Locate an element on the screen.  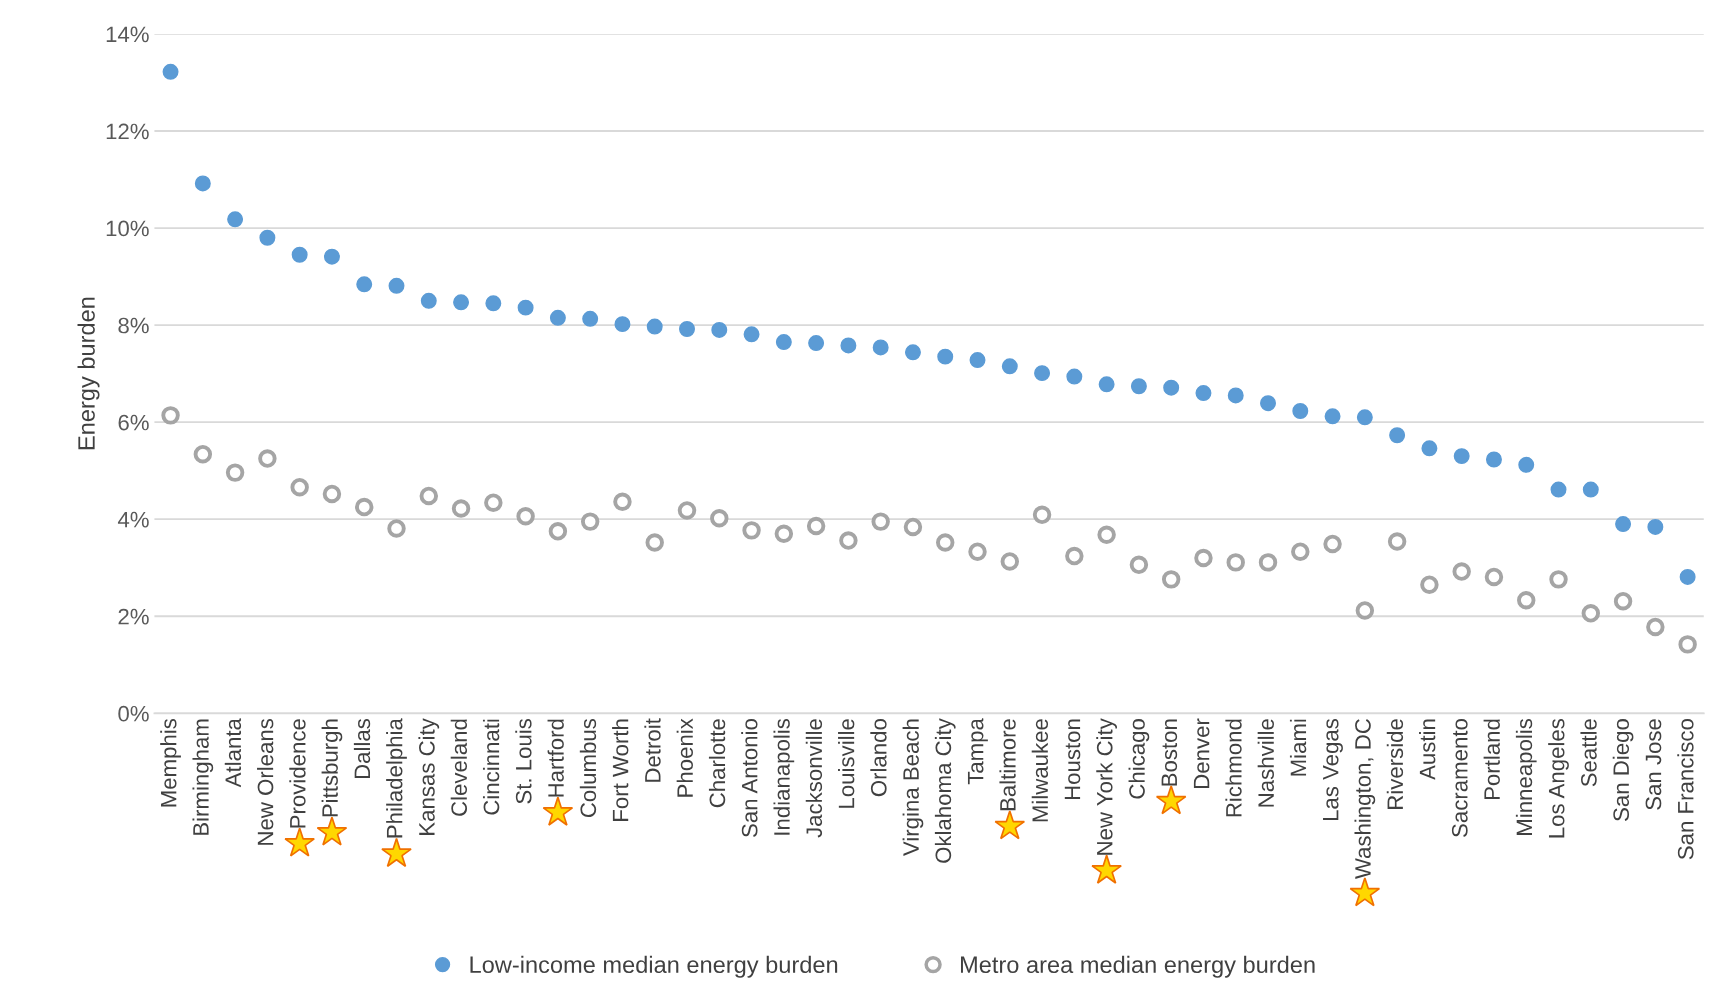
x-tick-label: Phoenix is located at coordinates (684, 757).